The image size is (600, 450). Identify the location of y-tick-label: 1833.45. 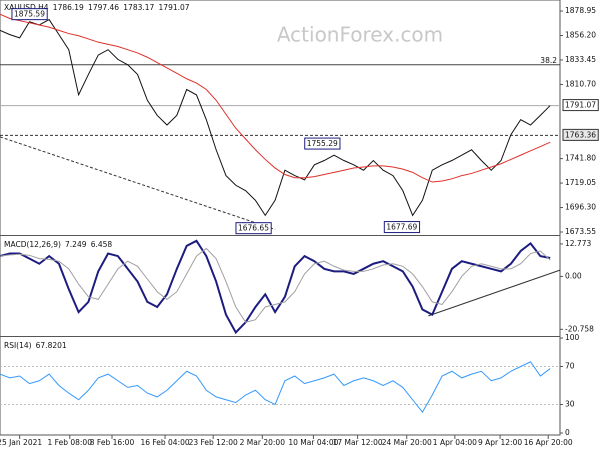
(580, 59).